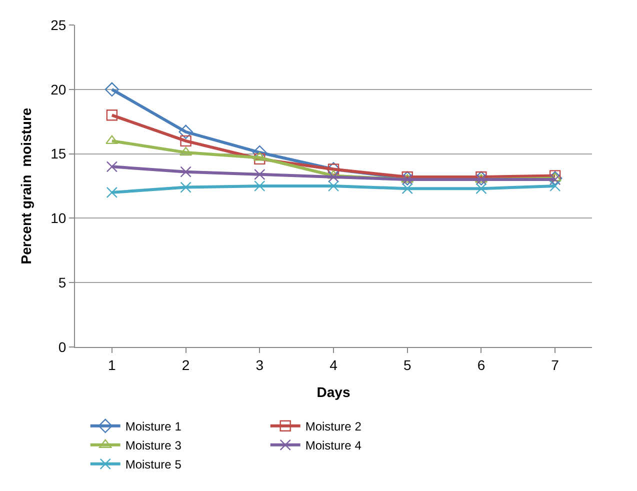  I want to click on y-tick-label: 0, so click(62, 346).